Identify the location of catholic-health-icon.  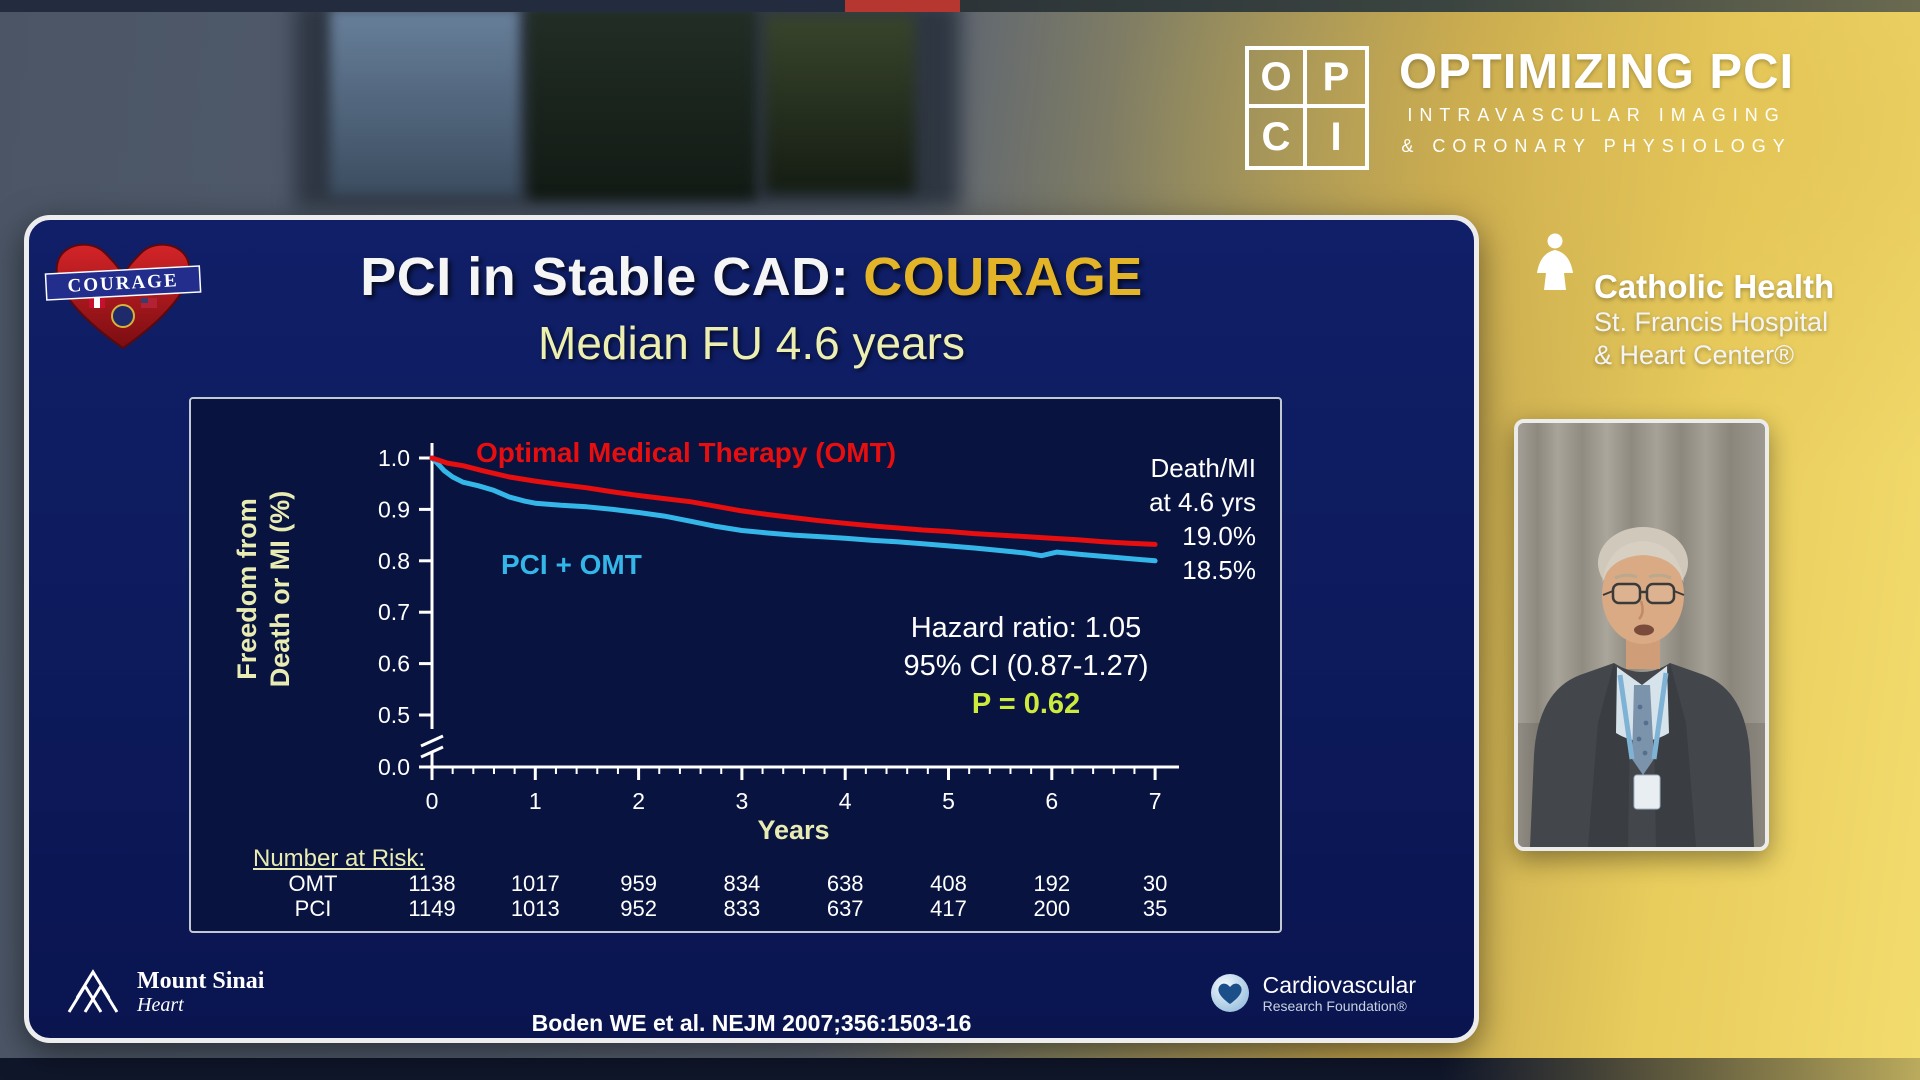
(1555, 261).